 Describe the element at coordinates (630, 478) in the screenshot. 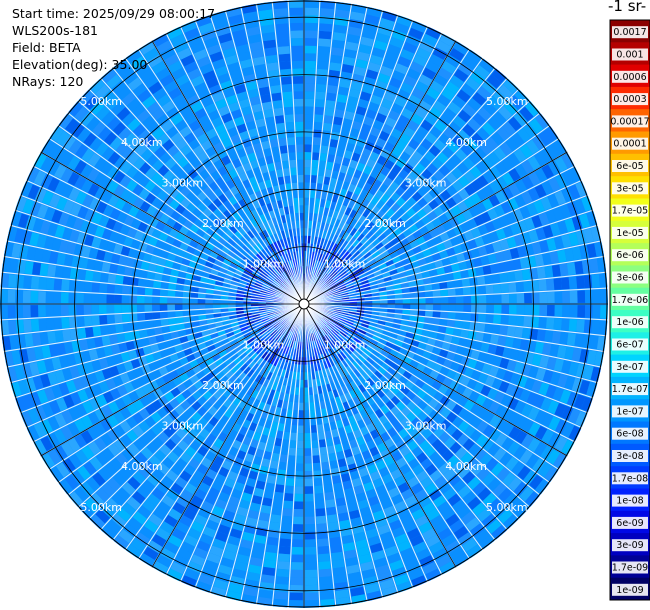

I see `colorbar-tick-label: 1.7e-08` at that location.